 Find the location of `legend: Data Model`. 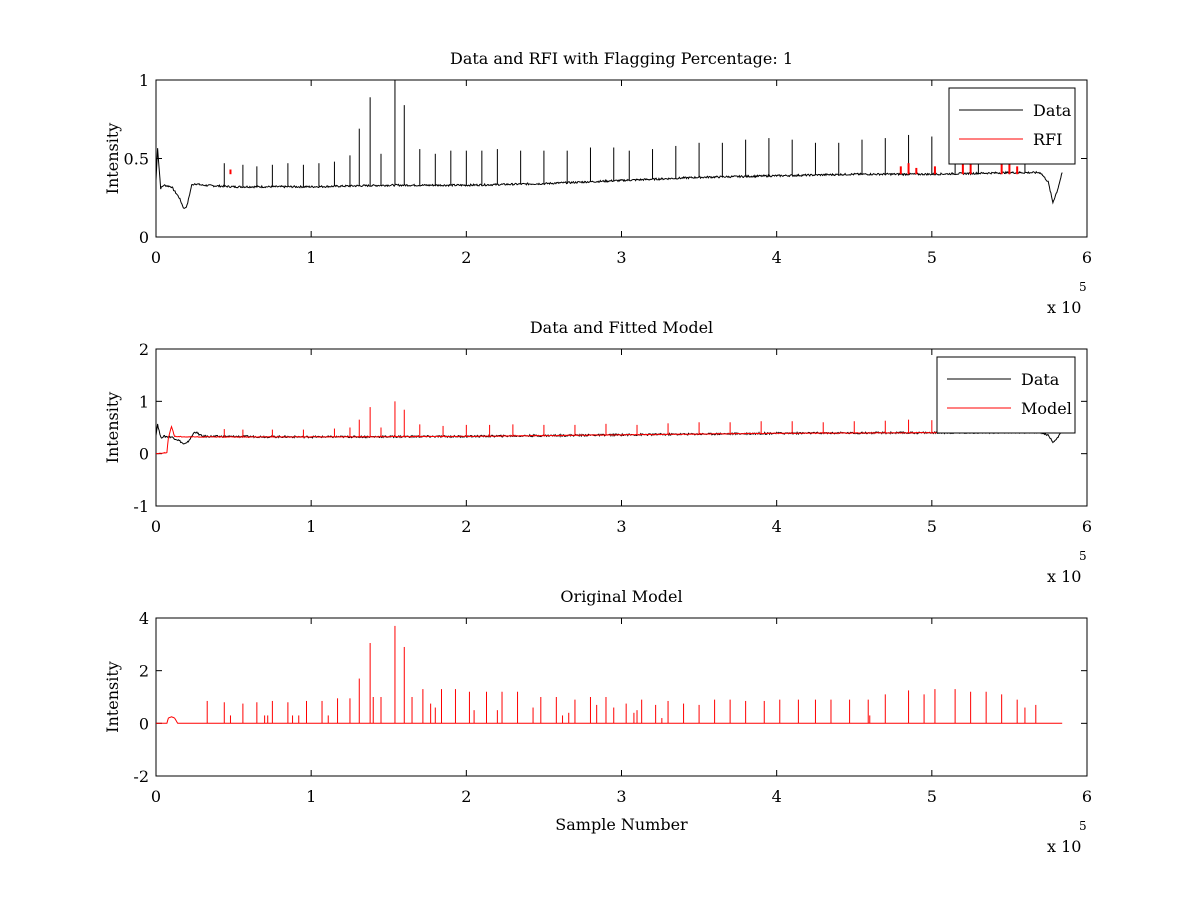

legend: Data Model is located at coordinates (1006, 395).